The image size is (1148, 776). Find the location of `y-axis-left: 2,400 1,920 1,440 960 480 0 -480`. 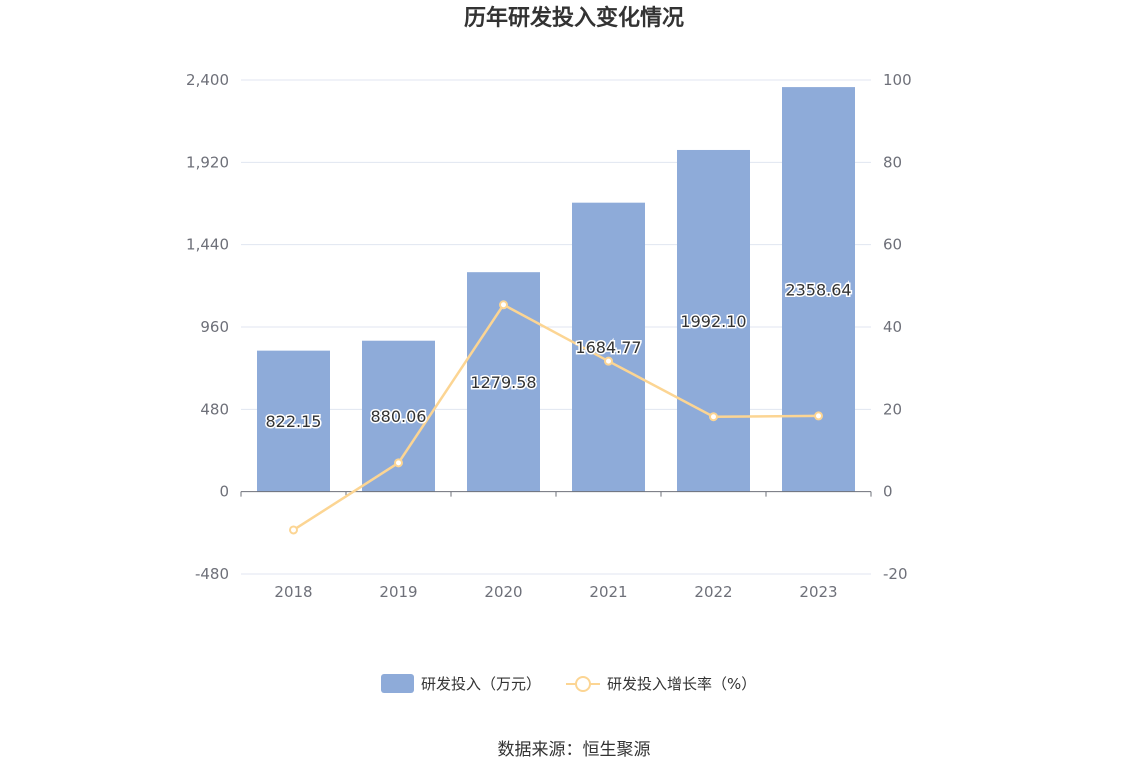

y-axis-left: 2,400 1,920 1,440 960 480 0 -480 is located at coordinates (207, 327).